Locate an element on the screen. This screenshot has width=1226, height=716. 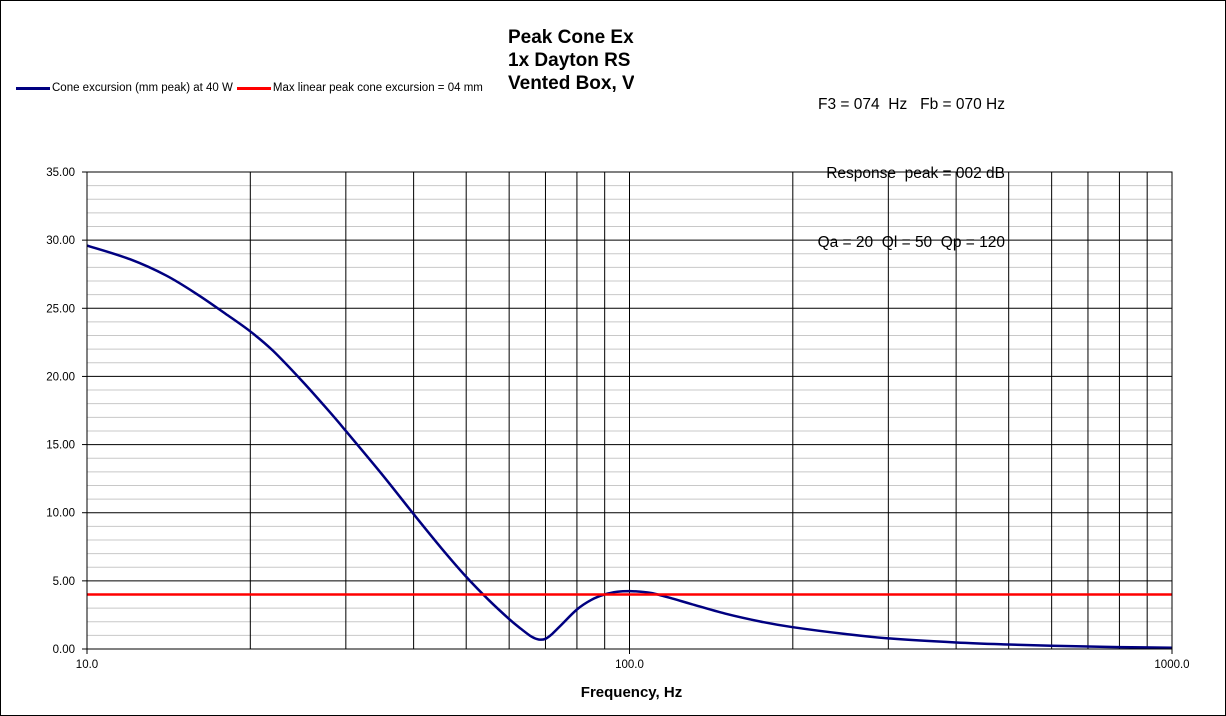
y-tick-label: 25.00 is located at coordinates (60, 309).